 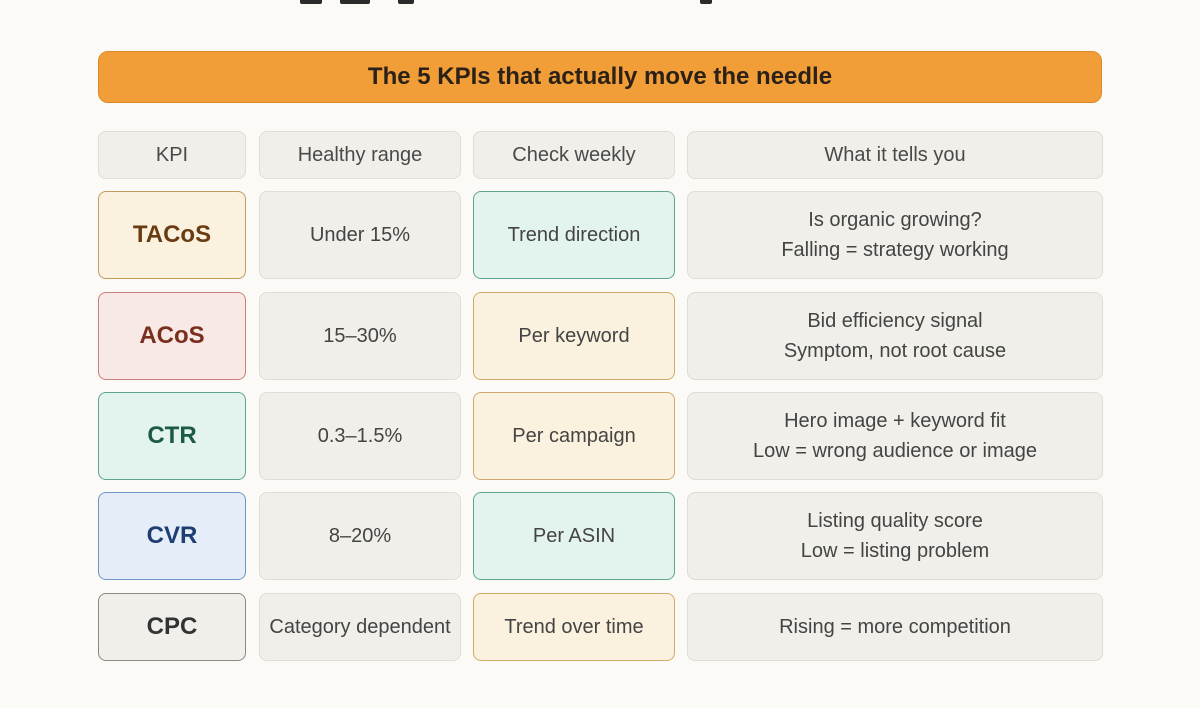 I want to click on title-banner: The 5 KPIs that actually move the needle, so click(x=600, y=77).